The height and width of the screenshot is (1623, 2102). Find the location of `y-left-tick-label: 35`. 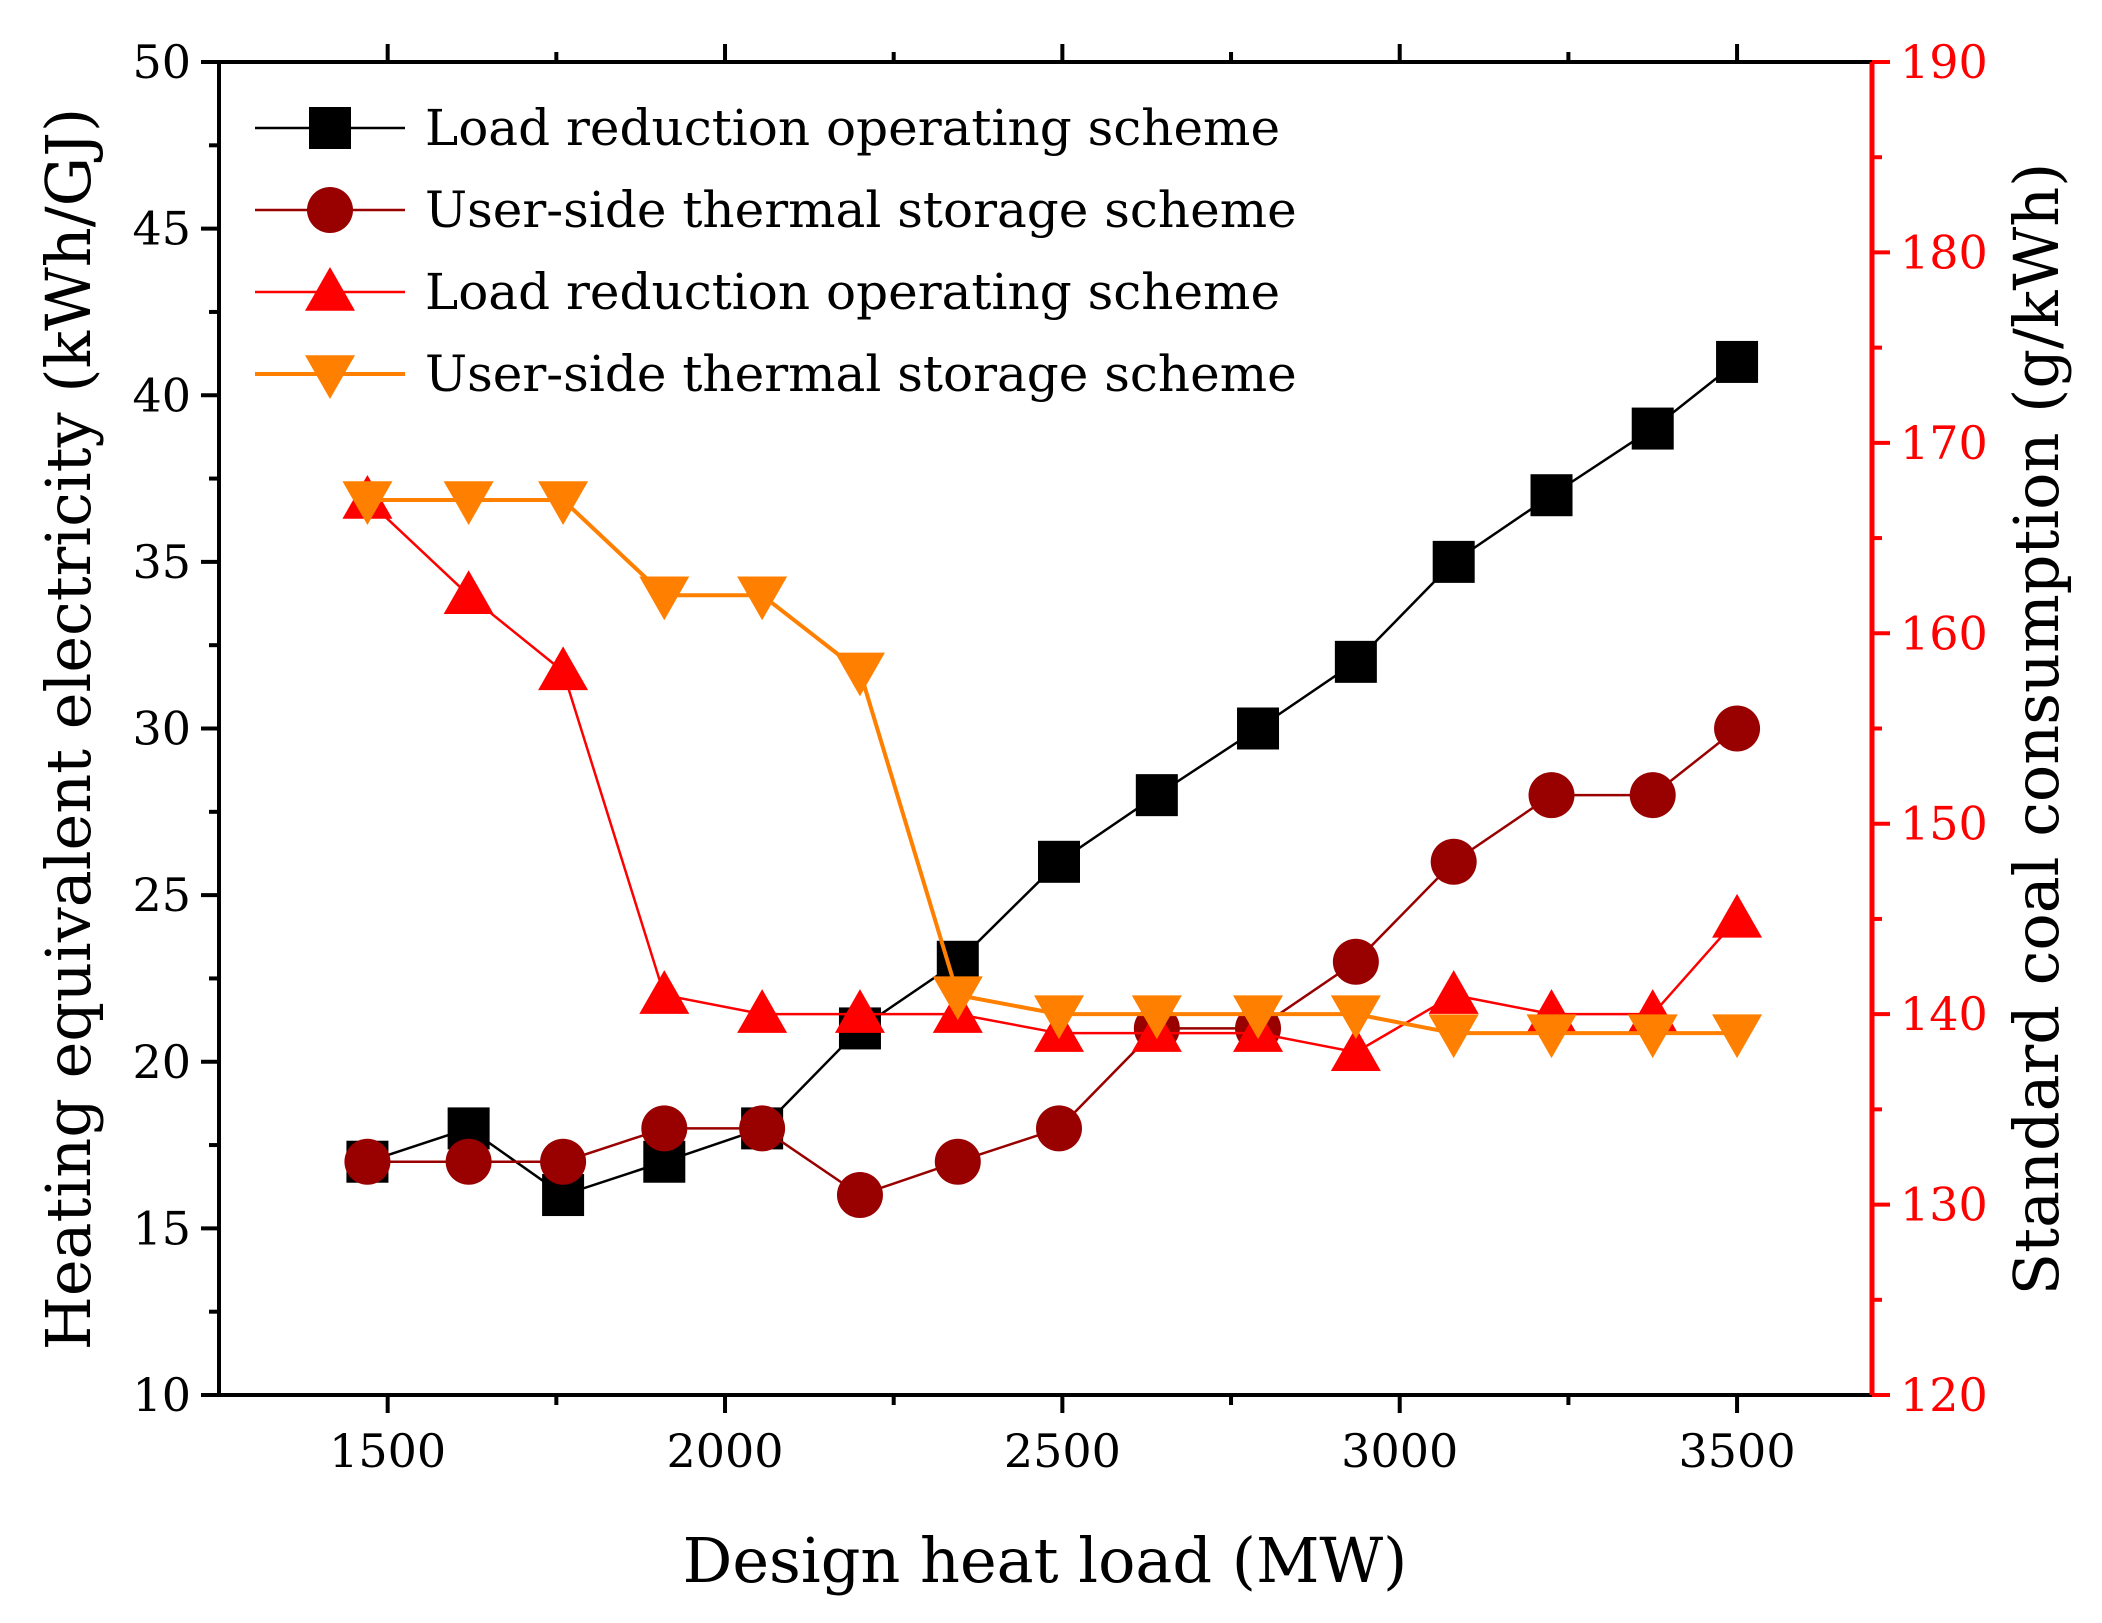

y-left-tick-label: 35 is located at coordinates (161, 562).